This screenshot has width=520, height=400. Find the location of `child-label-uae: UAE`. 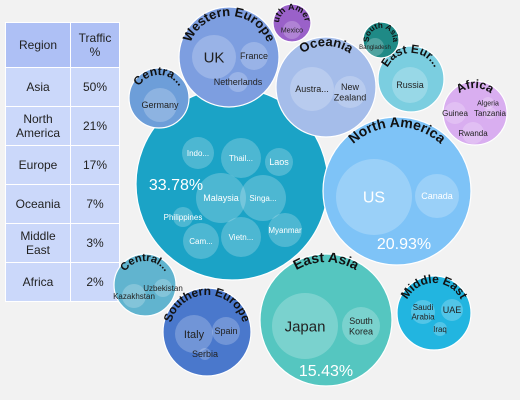

child-label-uae: UAE is located at coordinates (452, 310).